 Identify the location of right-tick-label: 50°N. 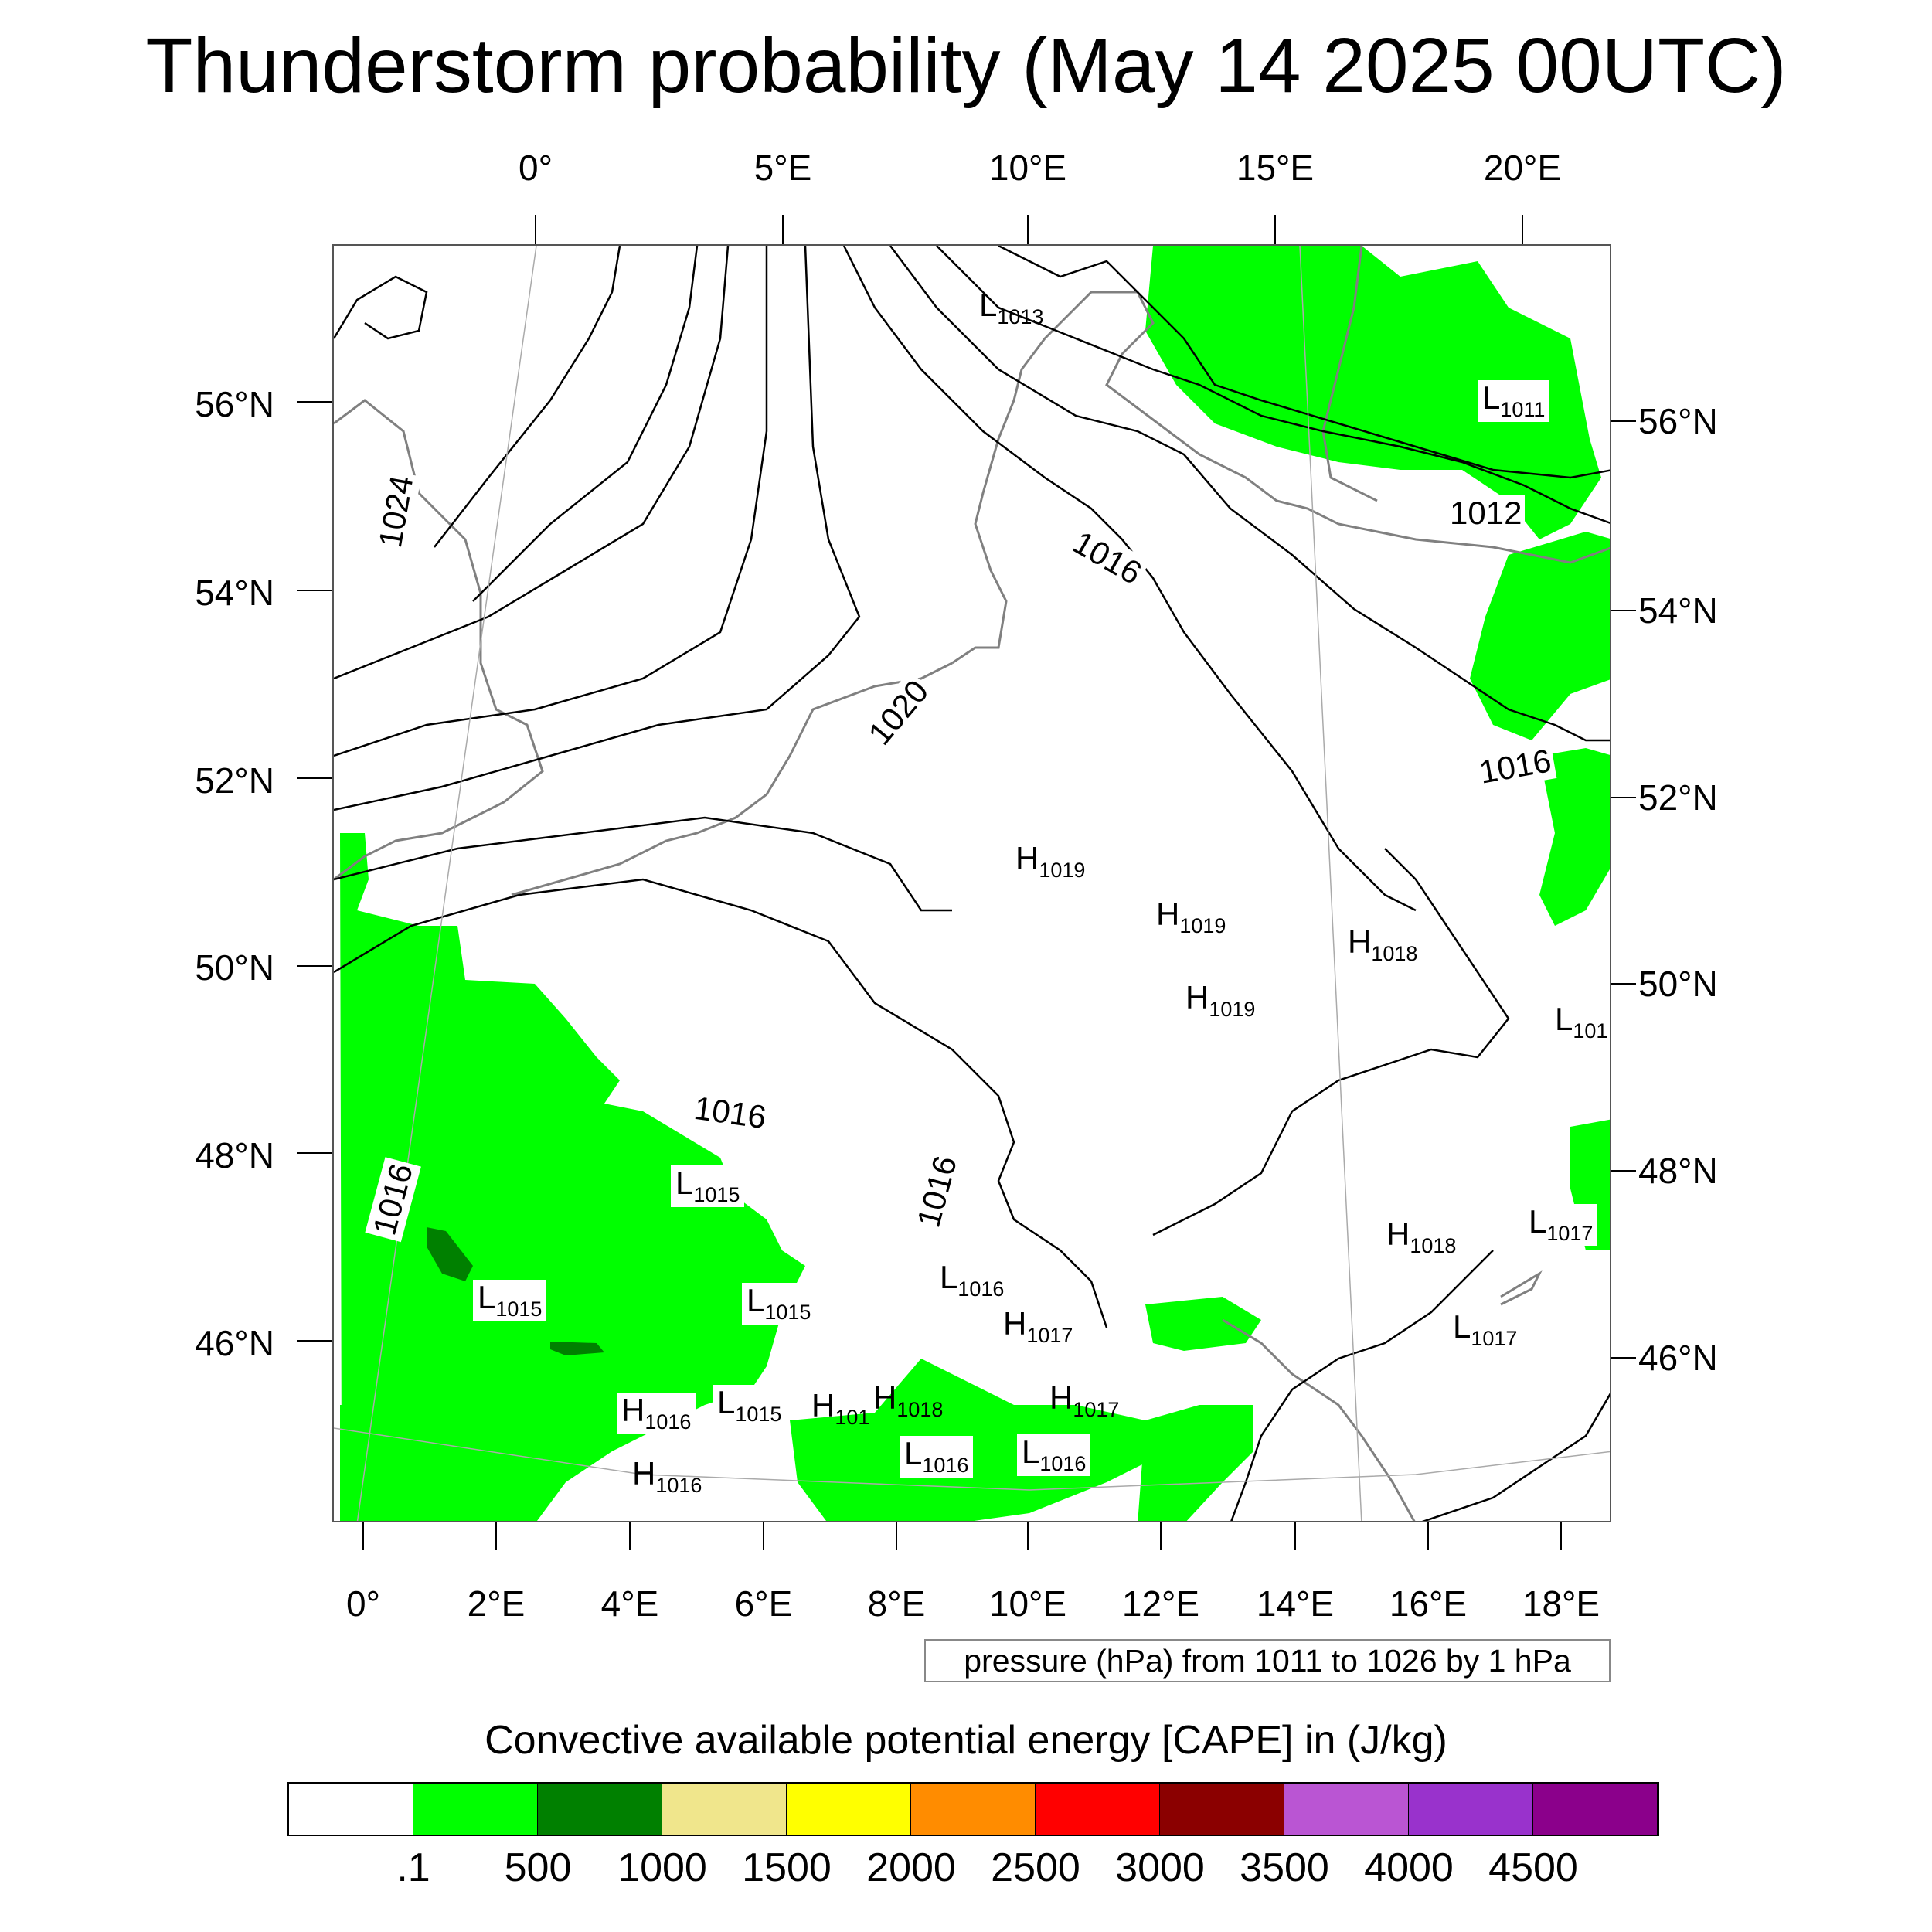
(1678, 984).